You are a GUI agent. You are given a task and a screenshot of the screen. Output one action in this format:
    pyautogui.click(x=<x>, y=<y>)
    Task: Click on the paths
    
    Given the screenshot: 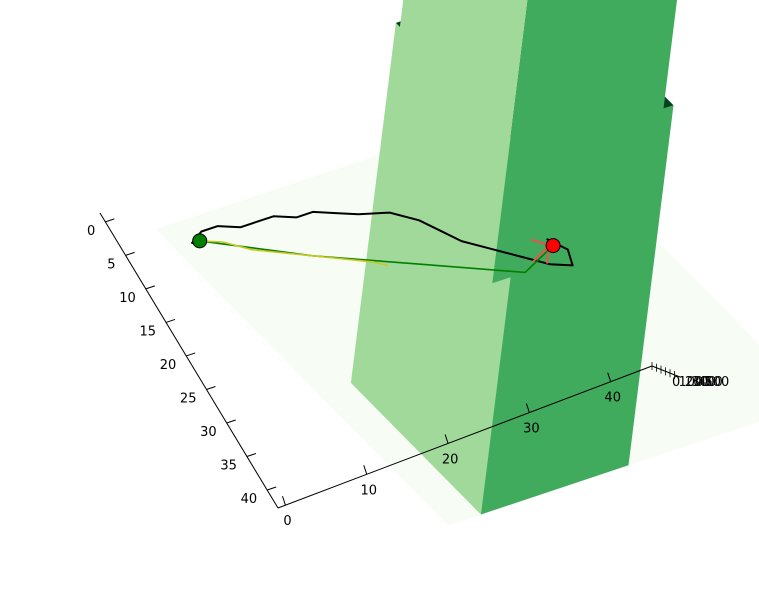 What is the action you would take?
    pyautogui.click(x=382, y=242)
    